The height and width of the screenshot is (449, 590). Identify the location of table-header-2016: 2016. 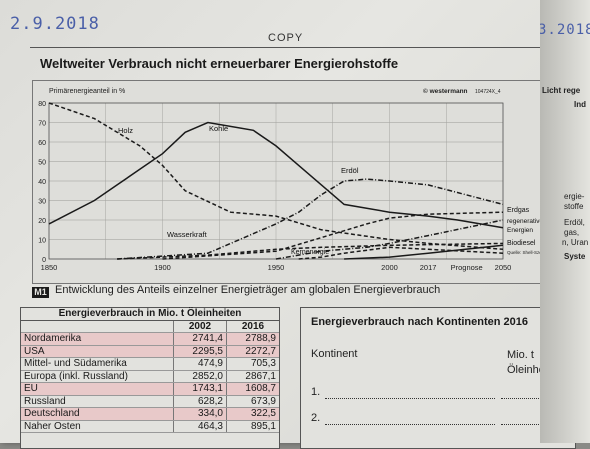
(252, 326).